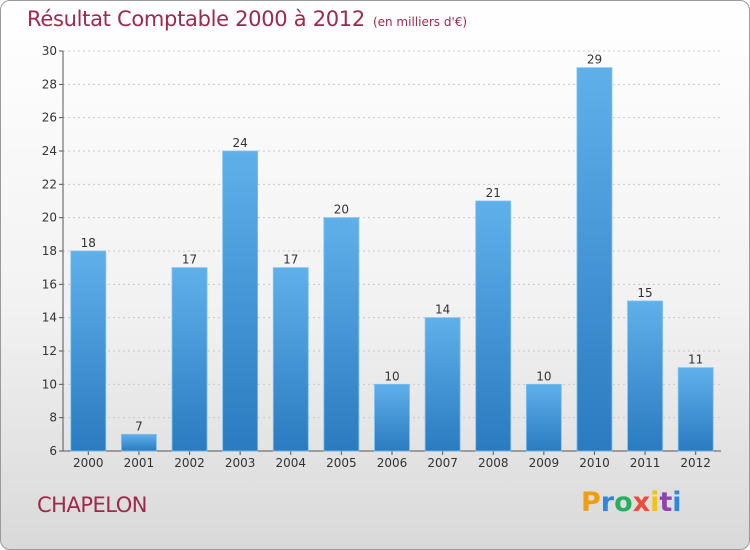 The width and height of the screenshot is (750, 550). What do you see at coordinates (49, 351) in the screenshot?
I see `y-tick-label: 12` at bounding box center [49, 351].